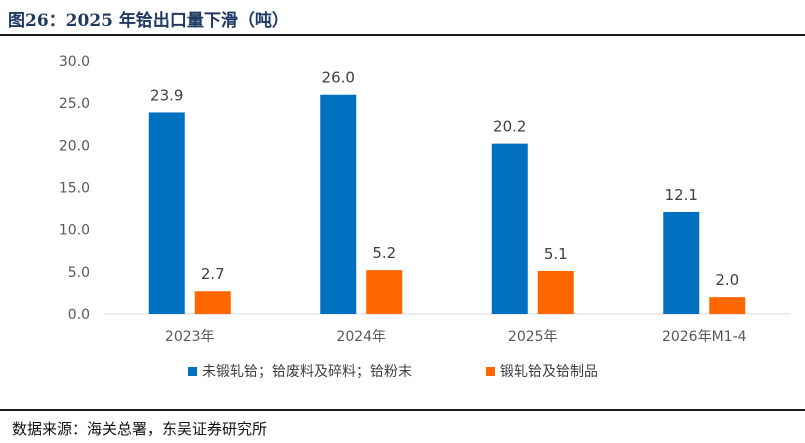 This screenshot has height=443, width=805. I want to click on data-label: 23.9, so click(166, 95).